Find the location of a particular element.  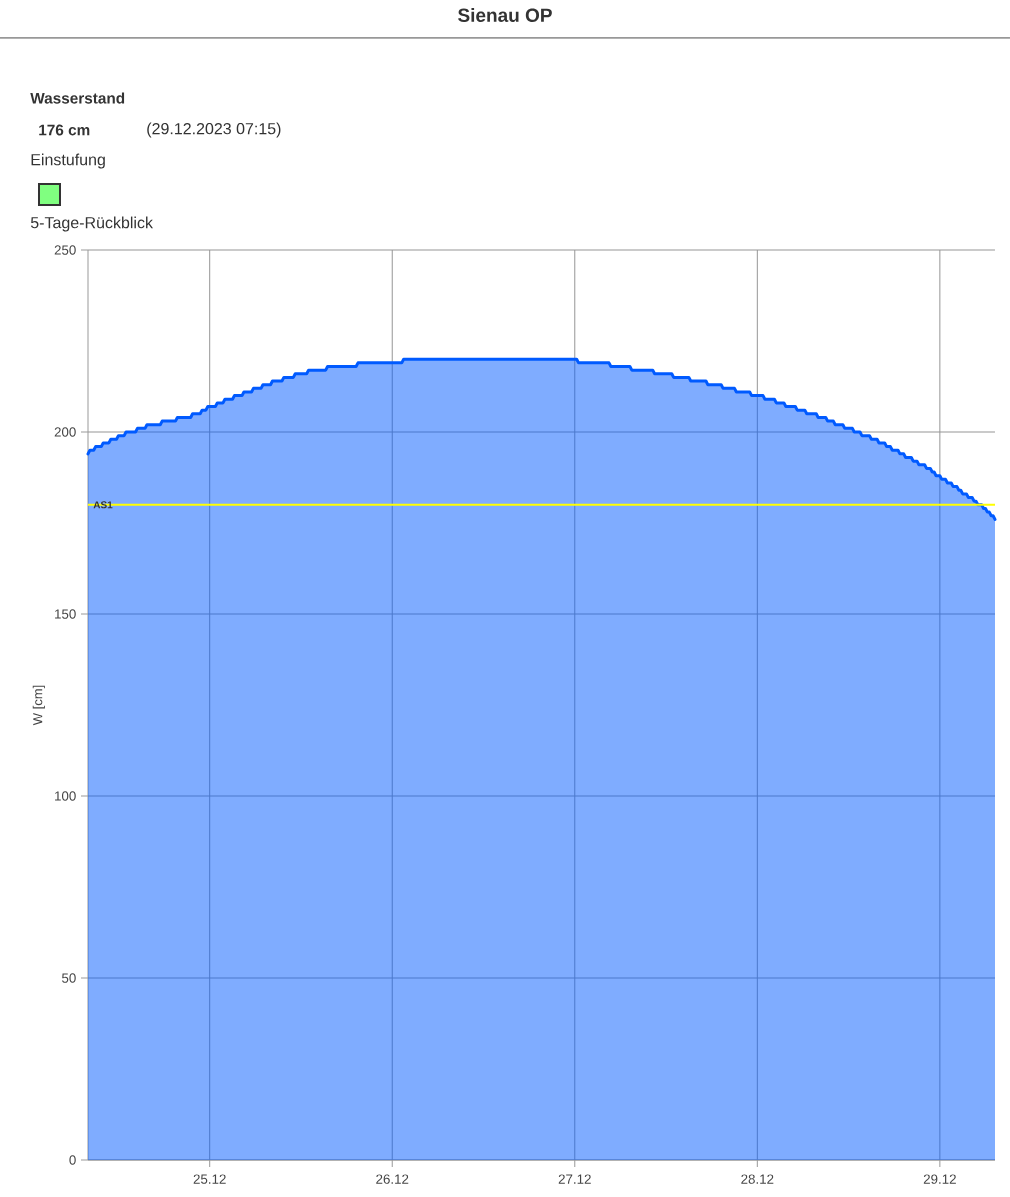

x-tick-label: 27.12 is located at coordinates (574, 1179).